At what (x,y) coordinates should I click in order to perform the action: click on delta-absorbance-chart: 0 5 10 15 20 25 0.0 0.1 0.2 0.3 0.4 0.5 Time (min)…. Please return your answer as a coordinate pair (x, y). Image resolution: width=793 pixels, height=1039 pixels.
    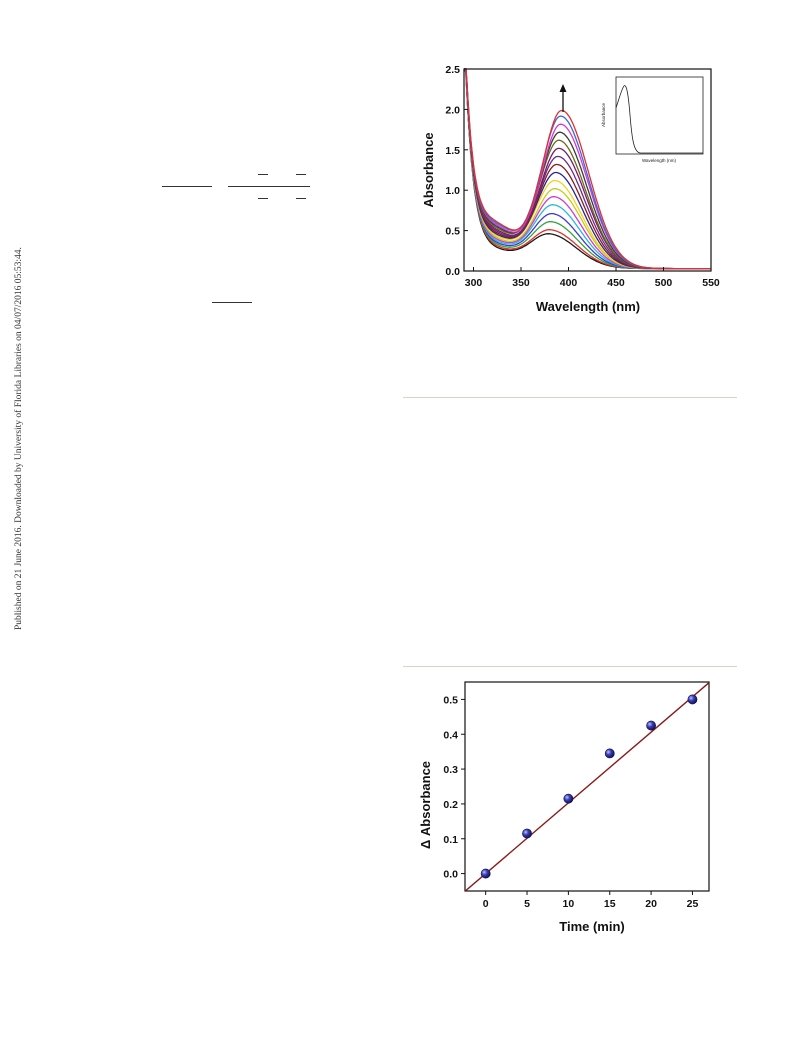
    Looking at the image, I should click on (564, 807).